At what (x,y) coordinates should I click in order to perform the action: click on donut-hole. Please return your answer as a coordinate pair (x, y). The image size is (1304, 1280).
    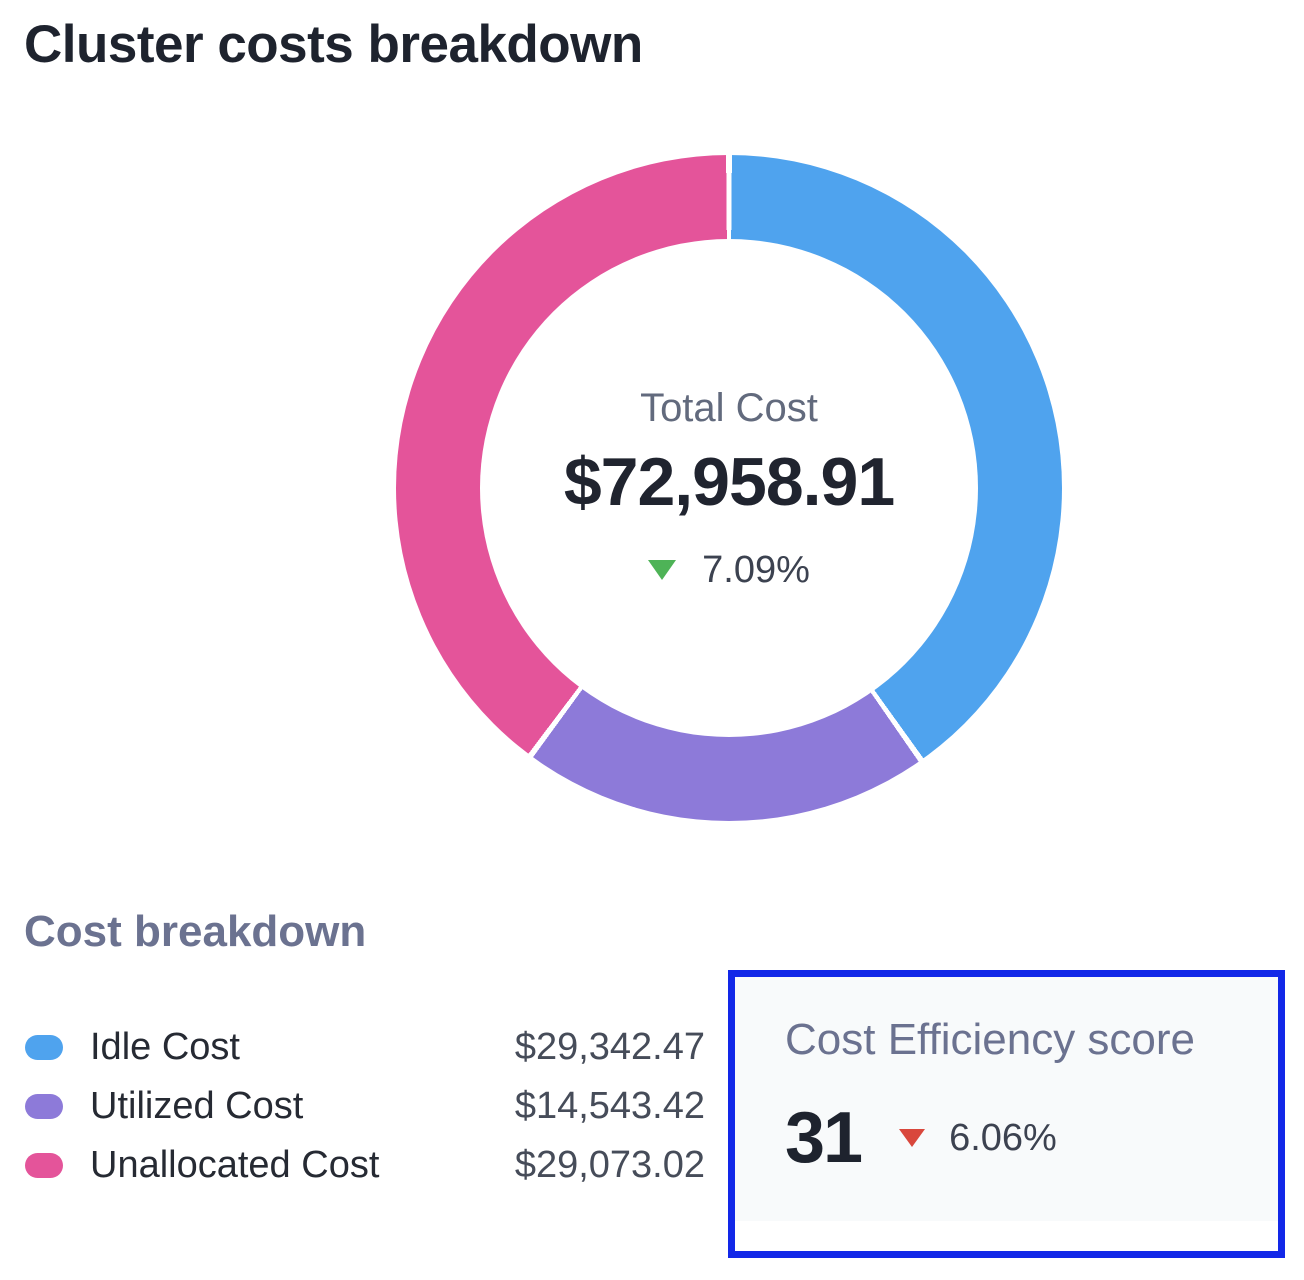
    Looking at the image, I should click on (729, 488).